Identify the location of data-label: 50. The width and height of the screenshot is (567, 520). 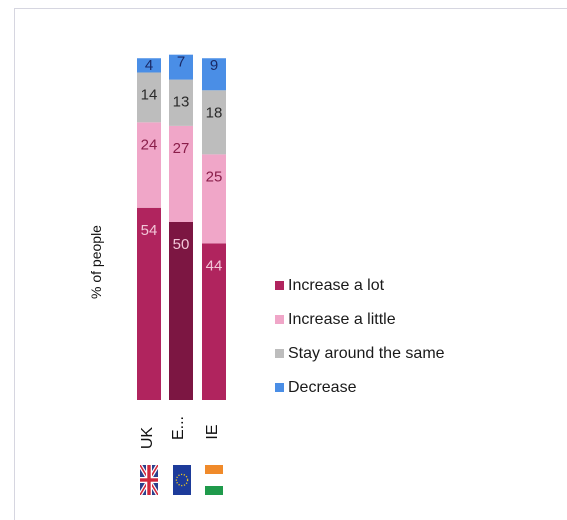
(181, 244).